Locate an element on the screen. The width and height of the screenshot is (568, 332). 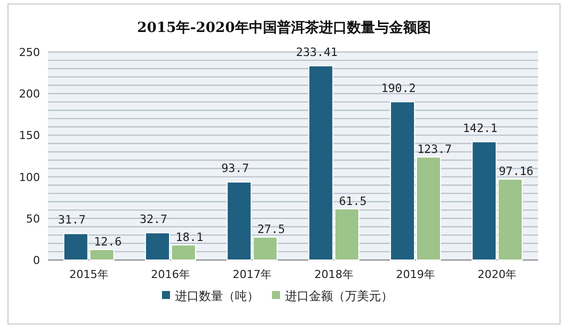
data-label: 32.7 is located at coordinates (154, 219).